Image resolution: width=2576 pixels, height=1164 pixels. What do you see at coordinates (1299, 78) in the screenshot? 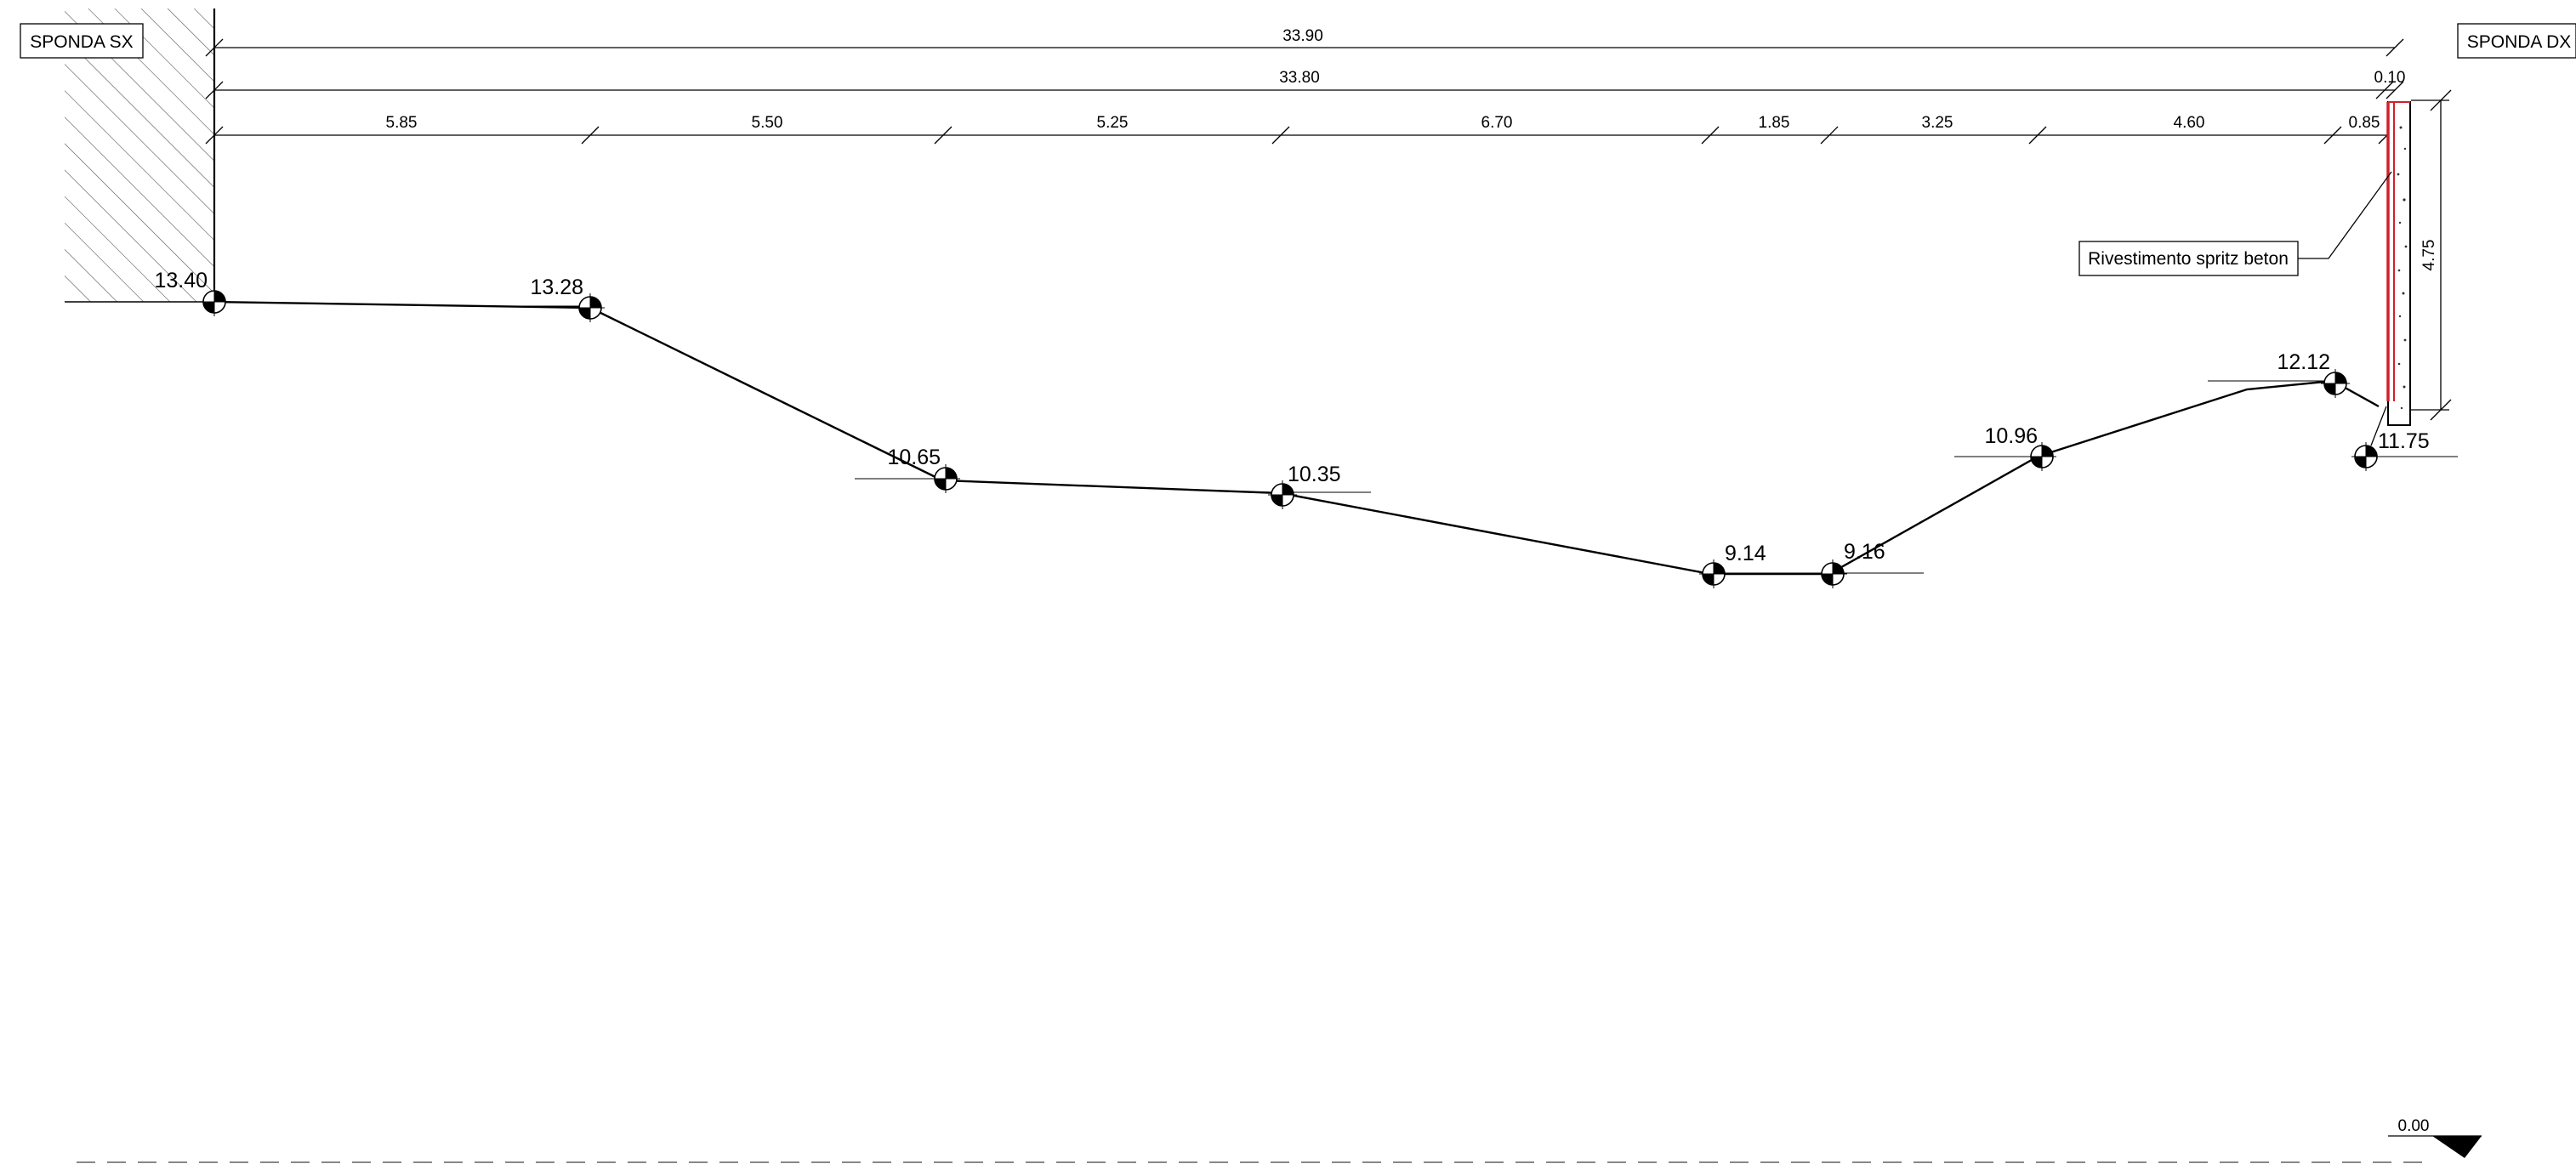
I see `dim-total-inner: 33.80` at bounding box center [1299, 78].